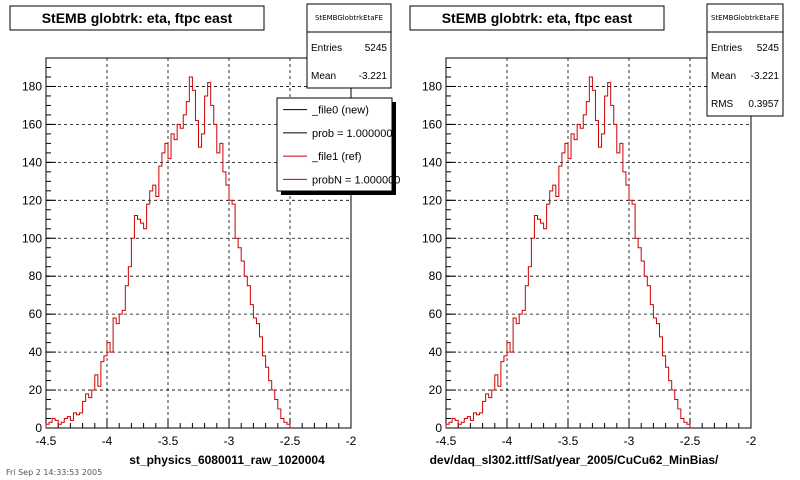 The image size is (800, 480). What do you see at coordinates (340, 111) in the screenshot?
I see `legend-label: _file0 (new)` at bounding box center [340, 111].